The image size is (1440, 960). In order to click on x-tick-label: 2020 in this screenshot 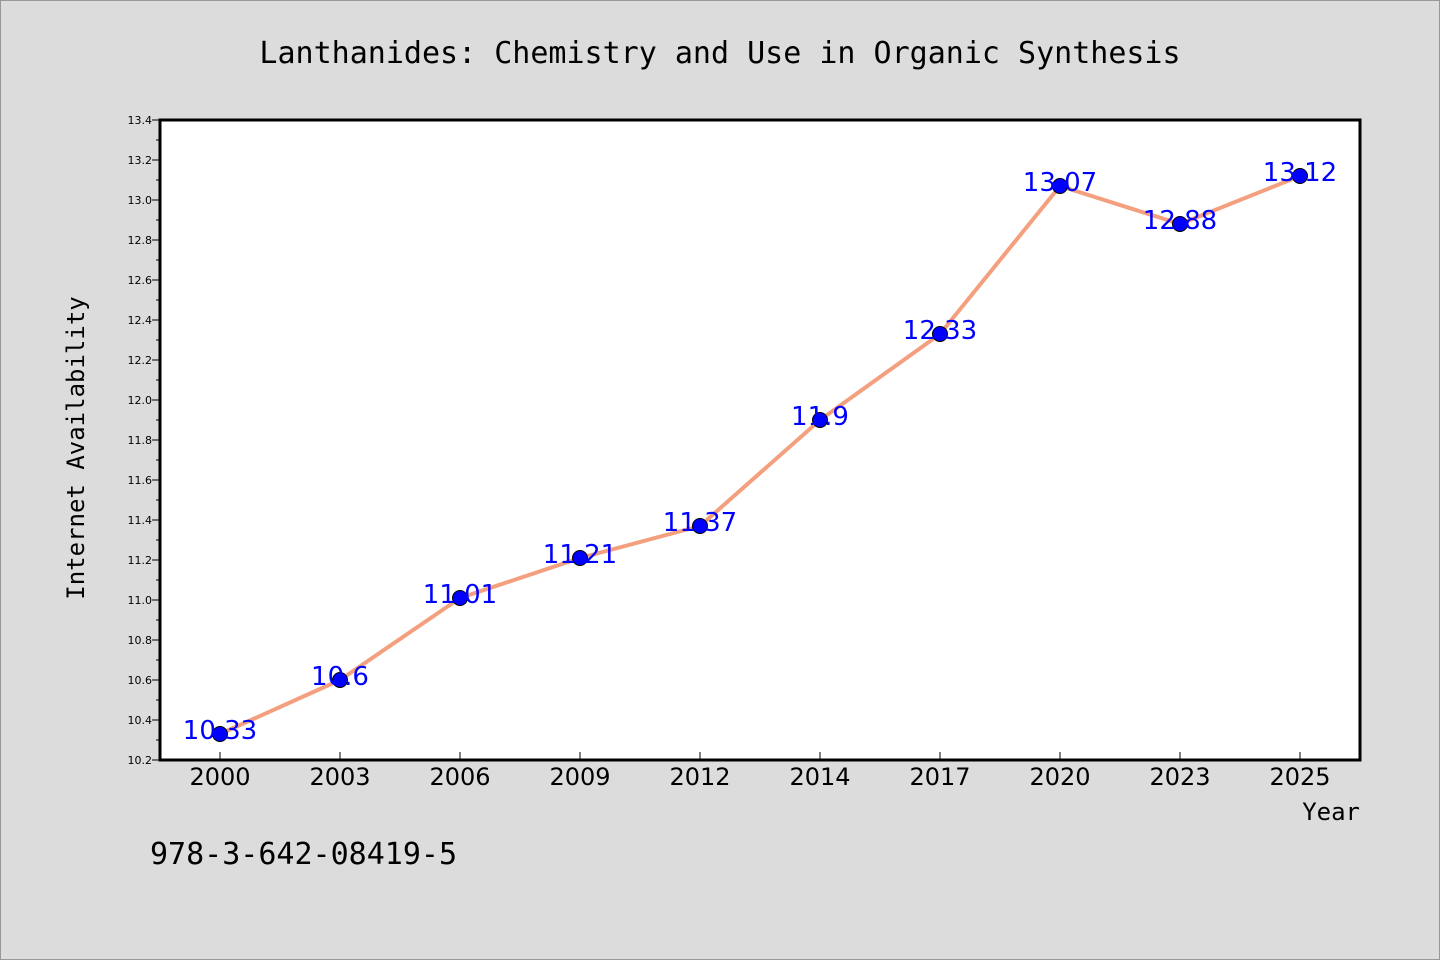, I will do `click(1059, 777)`.